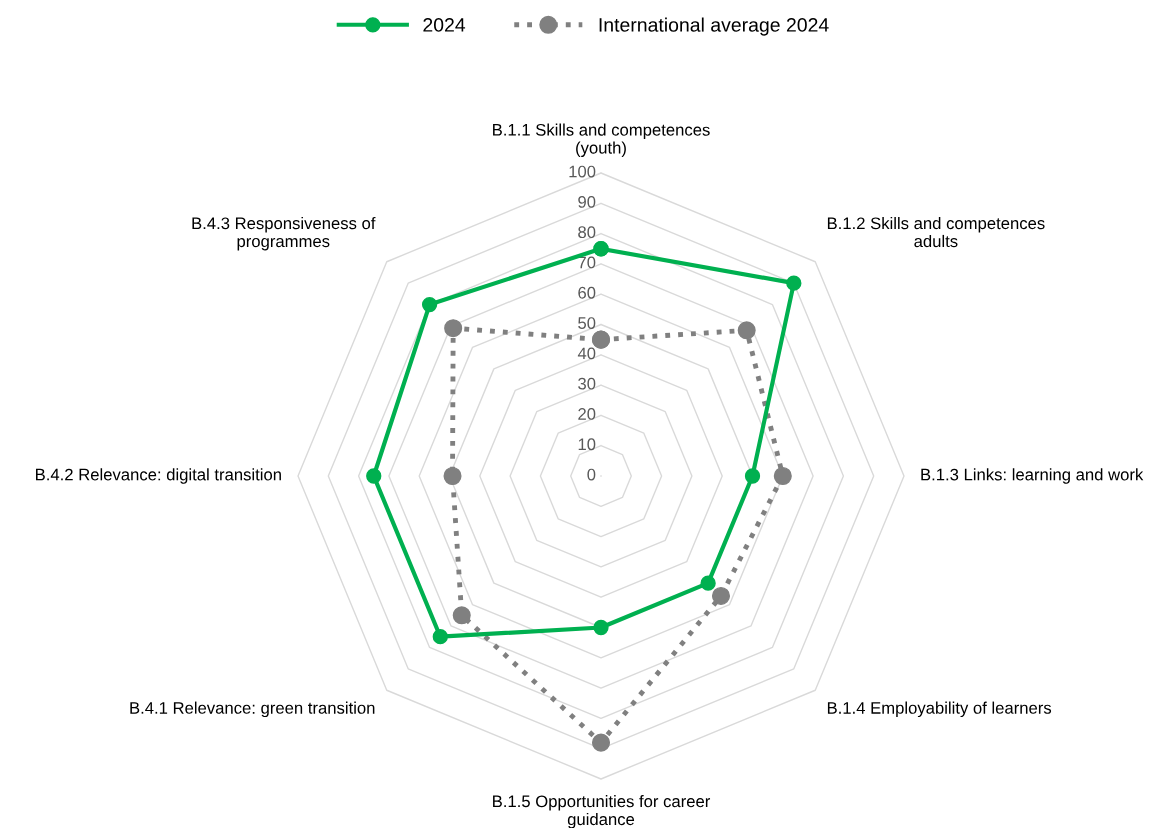  Describe the element at coordinates (587, 232) in the screenshot. I see `y-tick-label: 80` at that location.